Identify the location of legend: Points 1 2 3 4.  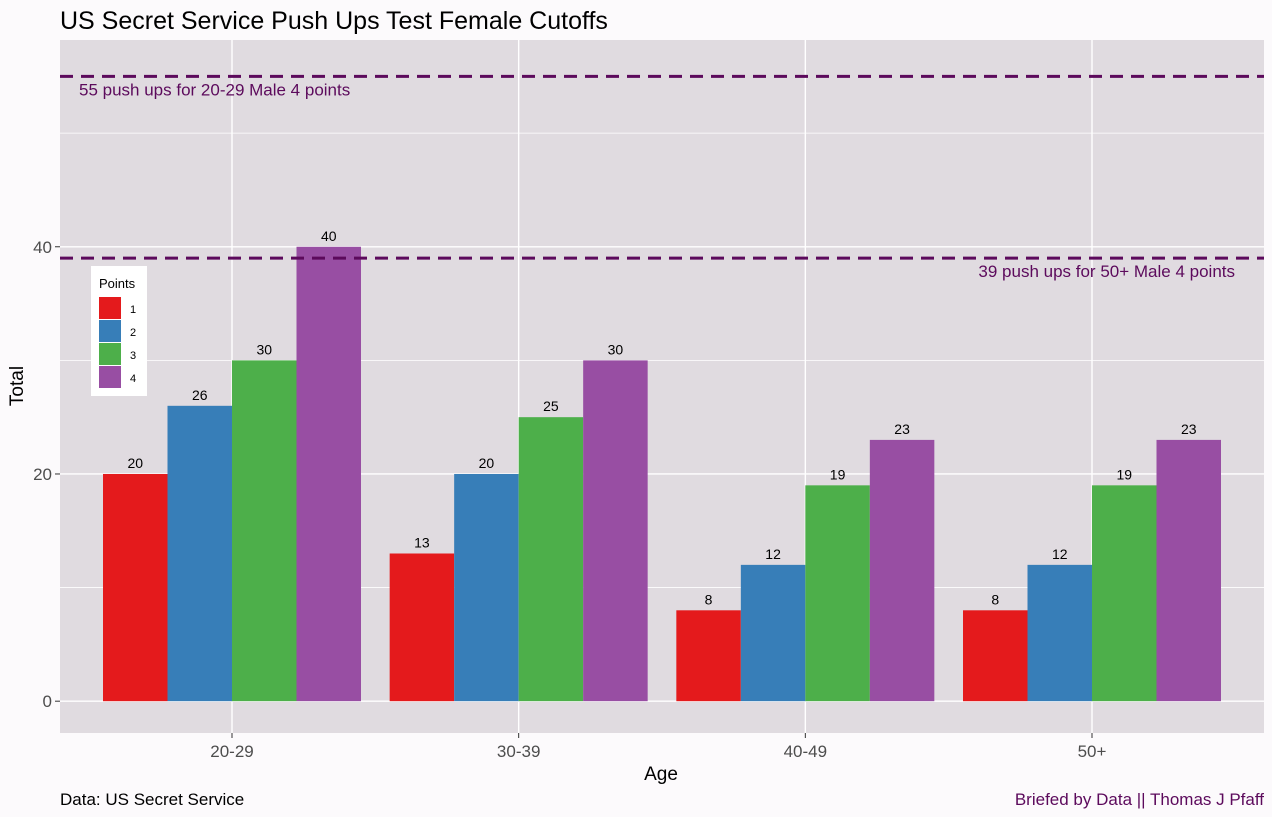
(119, 331).